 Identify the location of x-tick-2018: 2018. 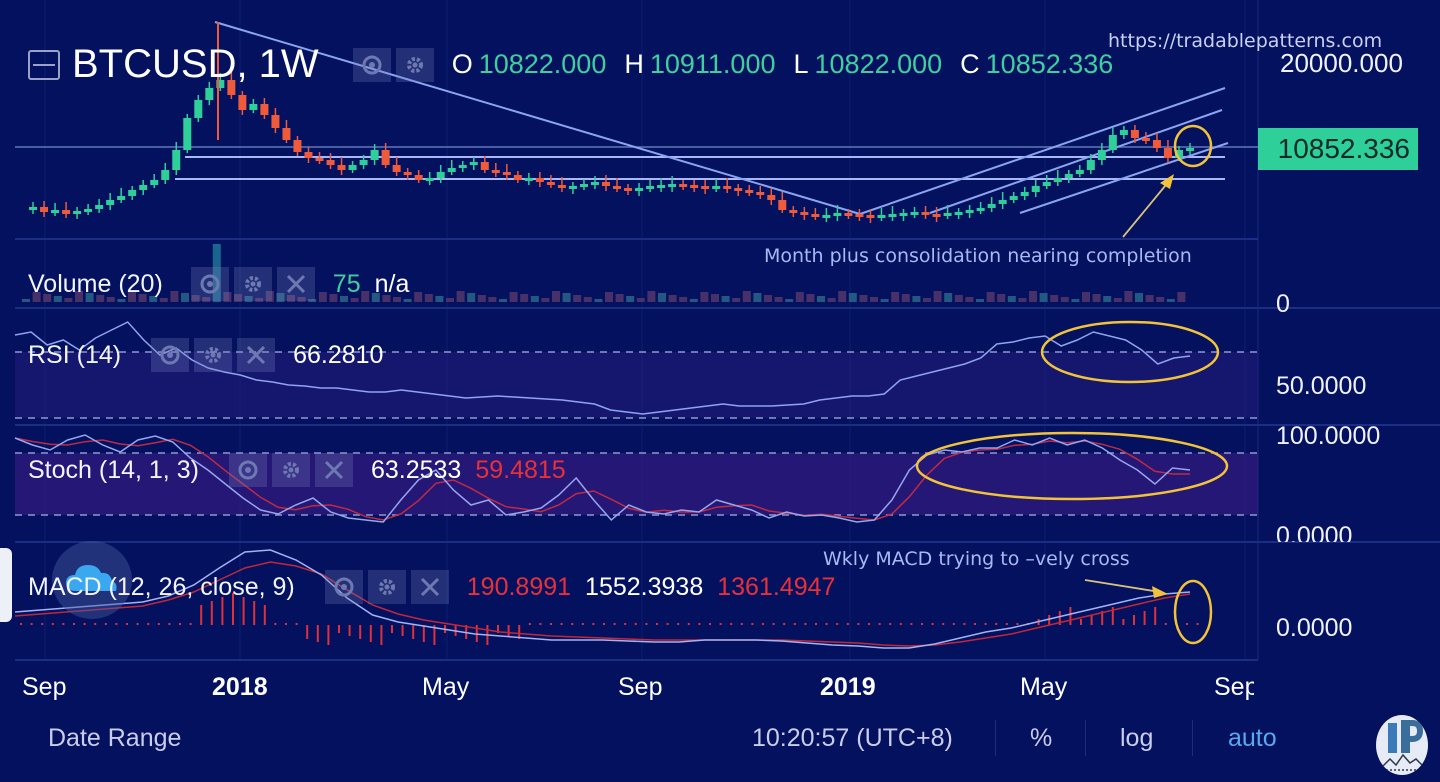
(240, 687).